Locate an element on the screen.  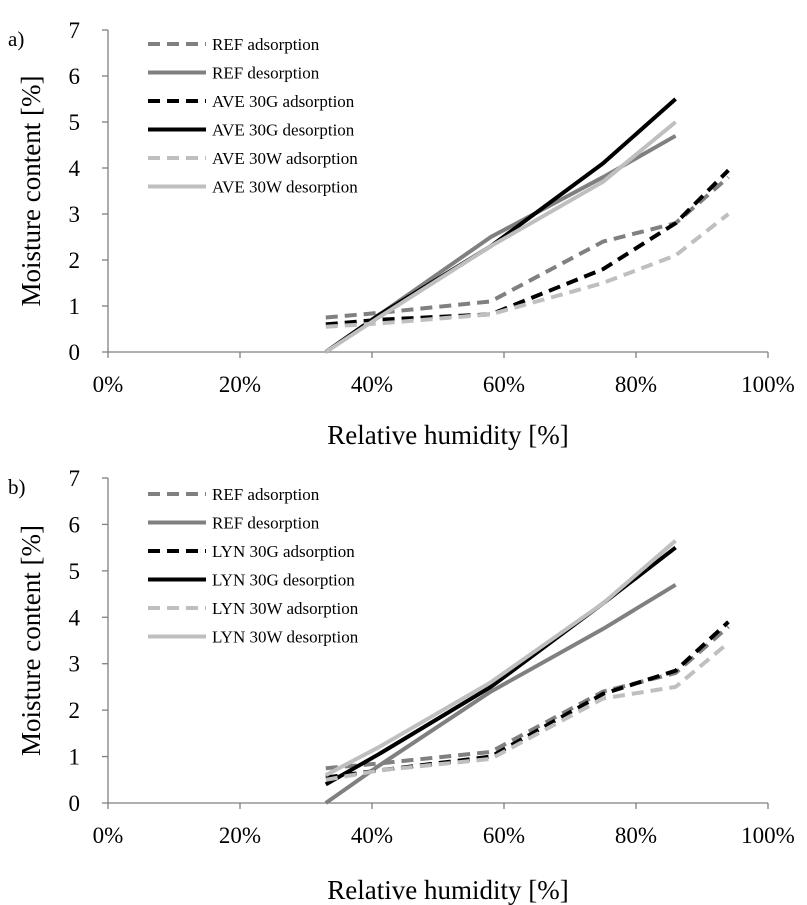
legend-label: LYN 30G desorption is located at coordinates (283, 580).